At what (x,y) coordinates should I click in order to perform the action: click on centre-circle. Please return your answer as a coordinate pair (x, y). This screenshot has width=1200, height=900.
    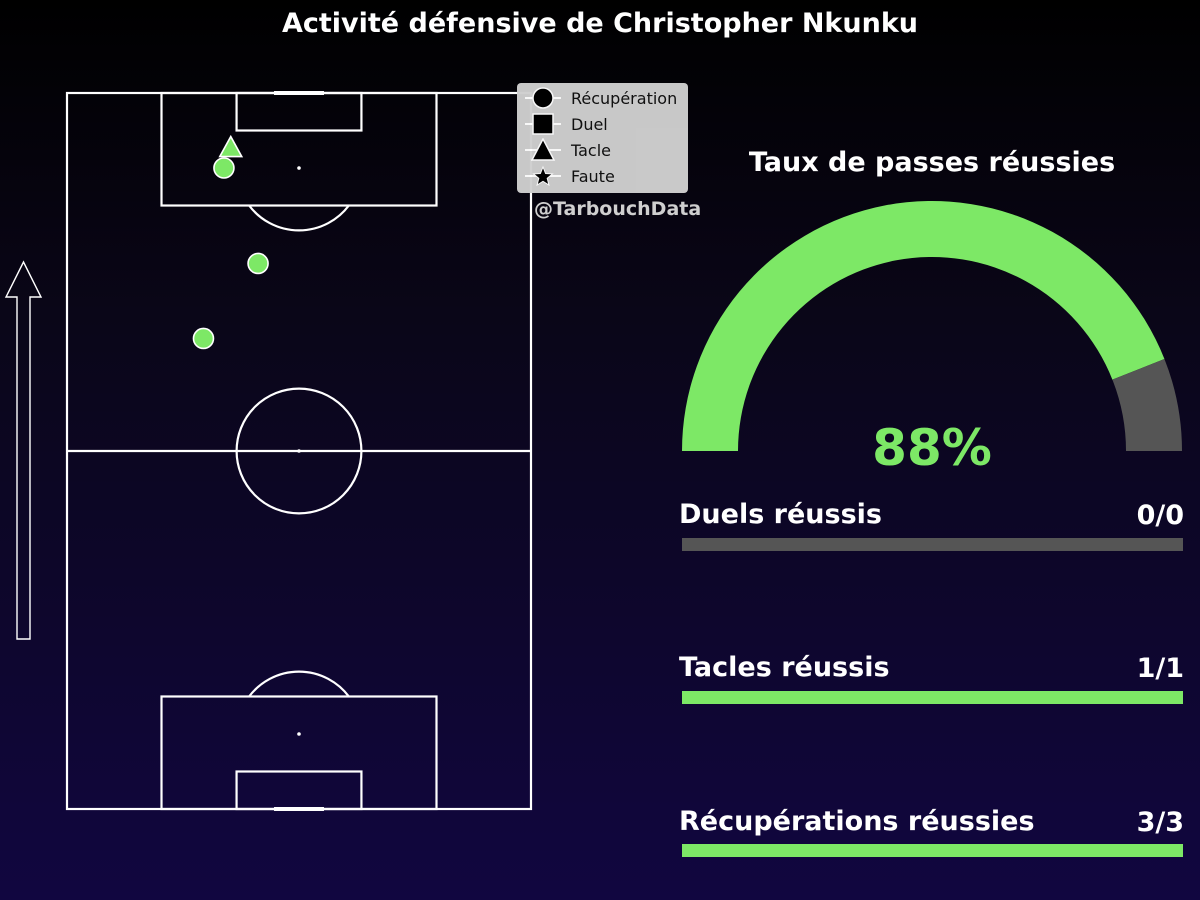
    Looking at the image, I should click on (299, 451).